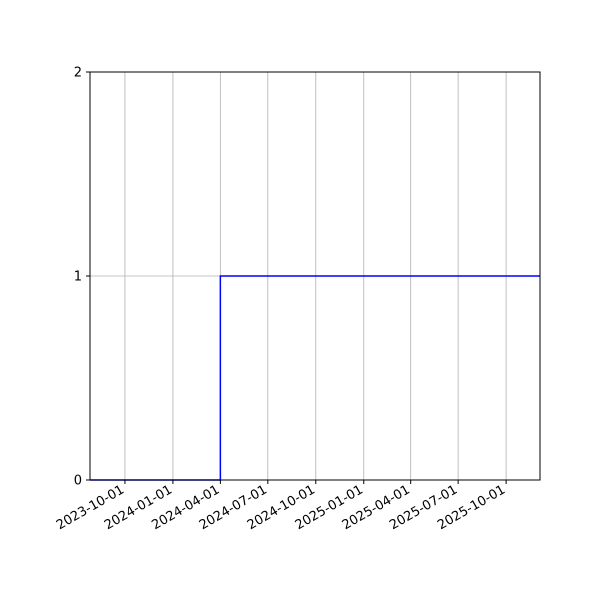 Image resolution: width=600 pixels, height=604 pixels. I want to click on y-tick-label: 0, so click(78, 481).